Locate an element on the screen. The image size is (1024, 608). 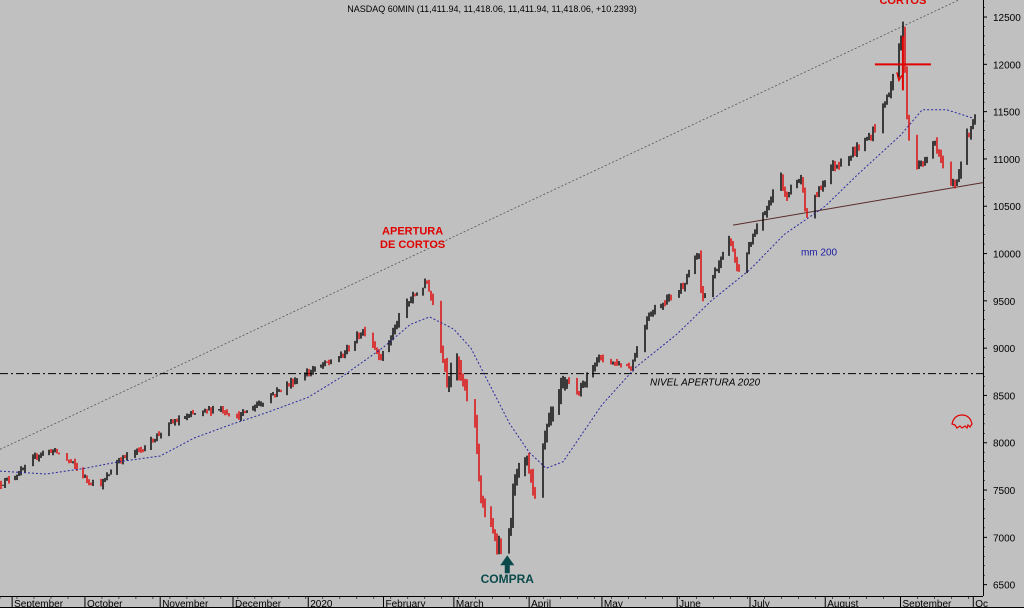
x-tick-label: February is located at coordinates (405, 603).